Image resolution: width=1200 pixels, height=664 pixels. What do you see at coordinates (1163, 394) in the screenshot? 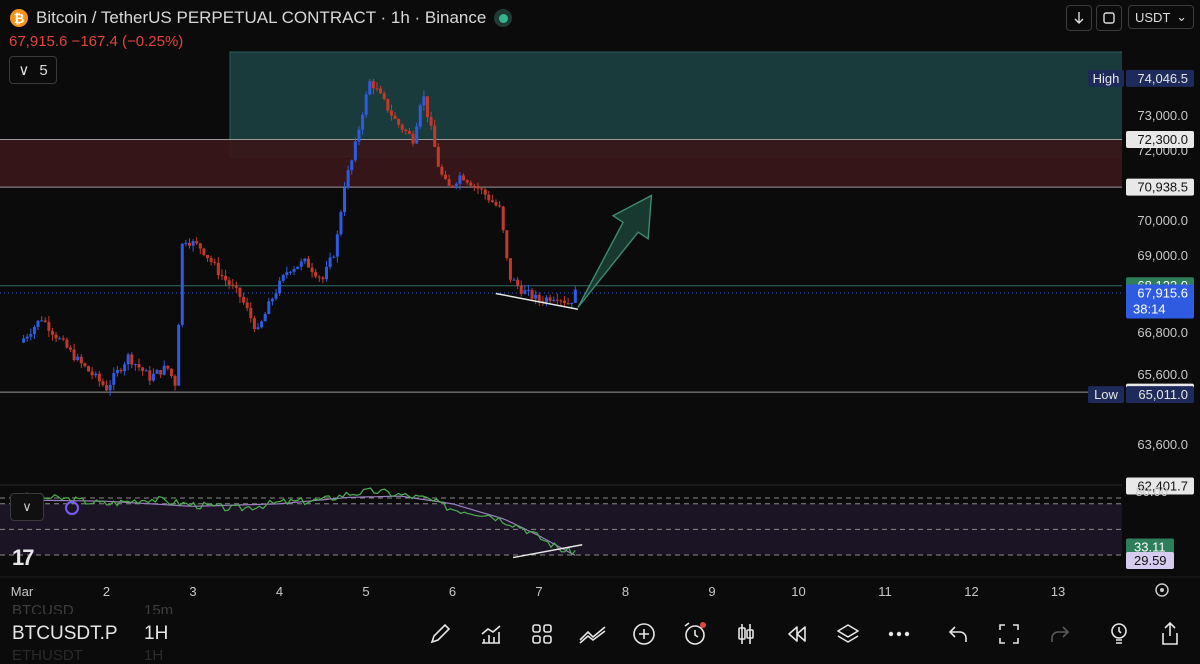
I see `price-label: 65,011.0` at bounding box center [1163, 394].